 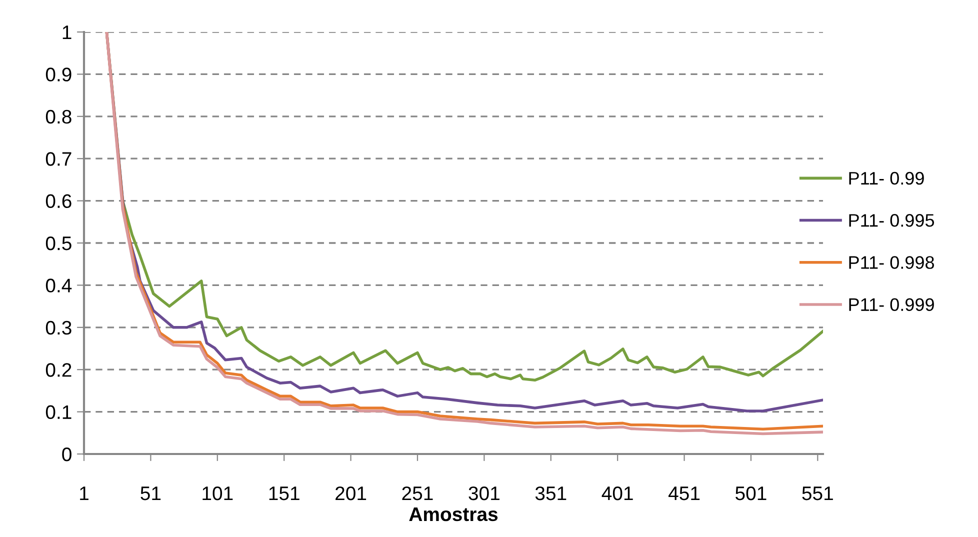 What do you see at coordinates (886, 178) in the screenshot?
I see `legend-label: P11- 0.99` at bounding box center [886, 178].